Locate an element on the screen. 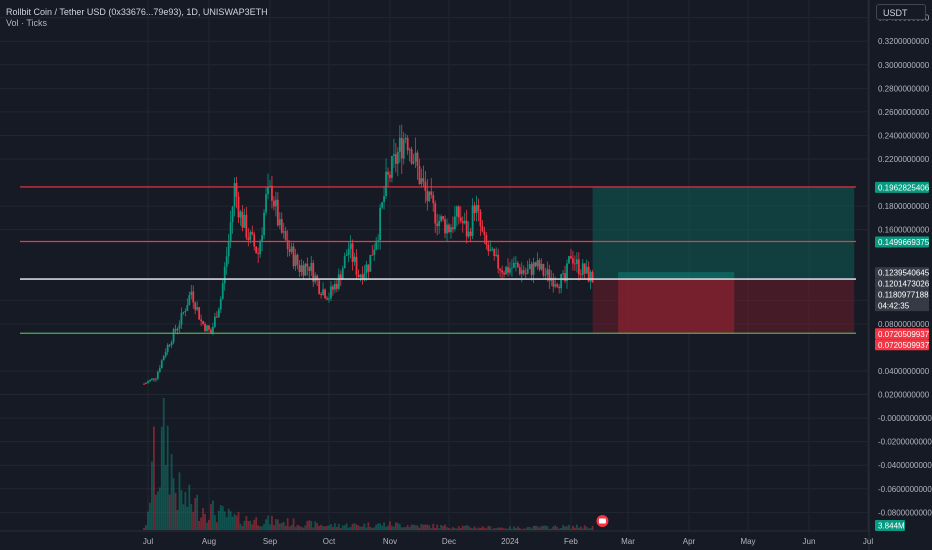 This screenshot has height=550, width=932. y-tick-label: 0.3200000000 is located at coordinates (904, 41).